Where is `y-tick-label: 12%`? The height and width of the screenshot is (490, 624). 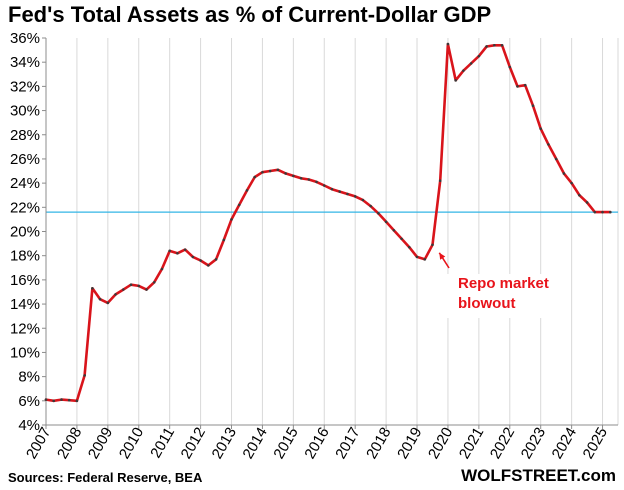 y-tick-label: 12% is located at coordinates (25, 328).